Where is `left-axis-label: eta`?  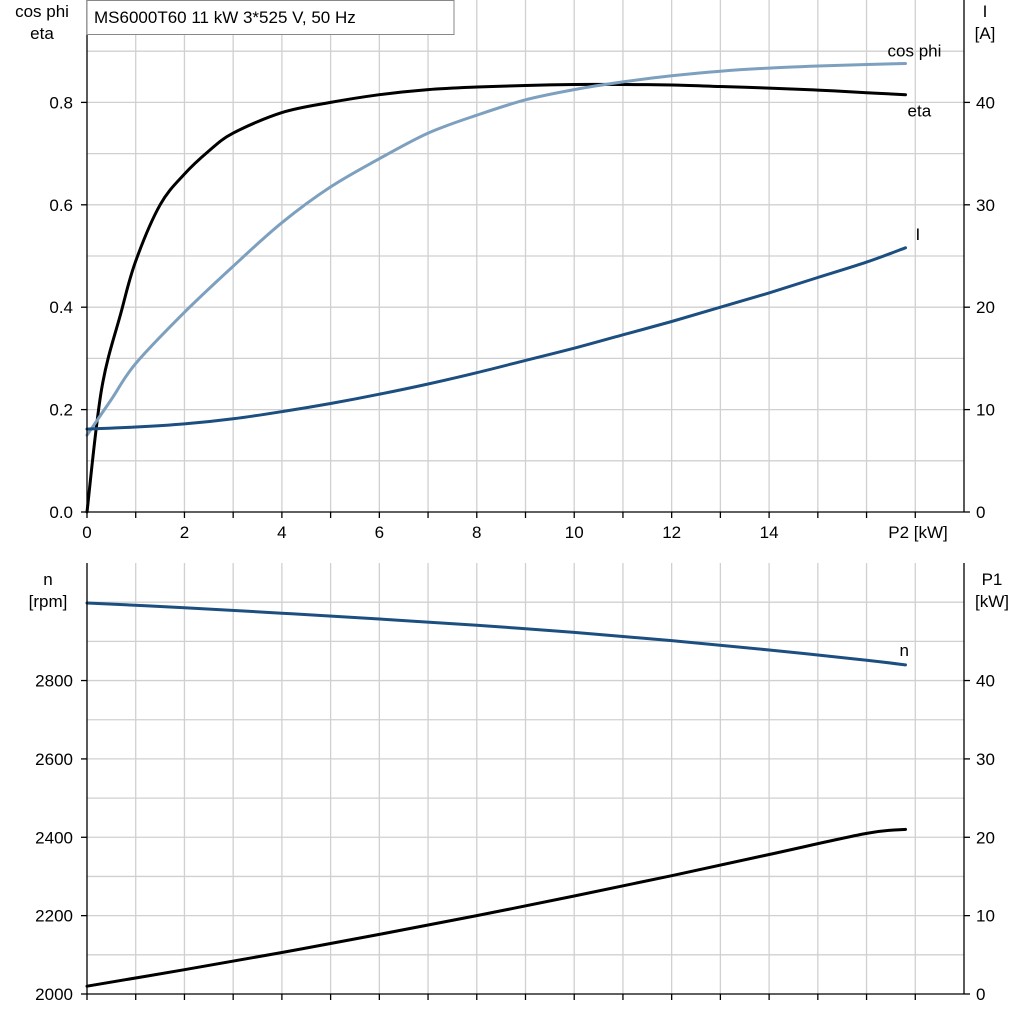 left-axis-label: eta is located at coordinates (42, 33).